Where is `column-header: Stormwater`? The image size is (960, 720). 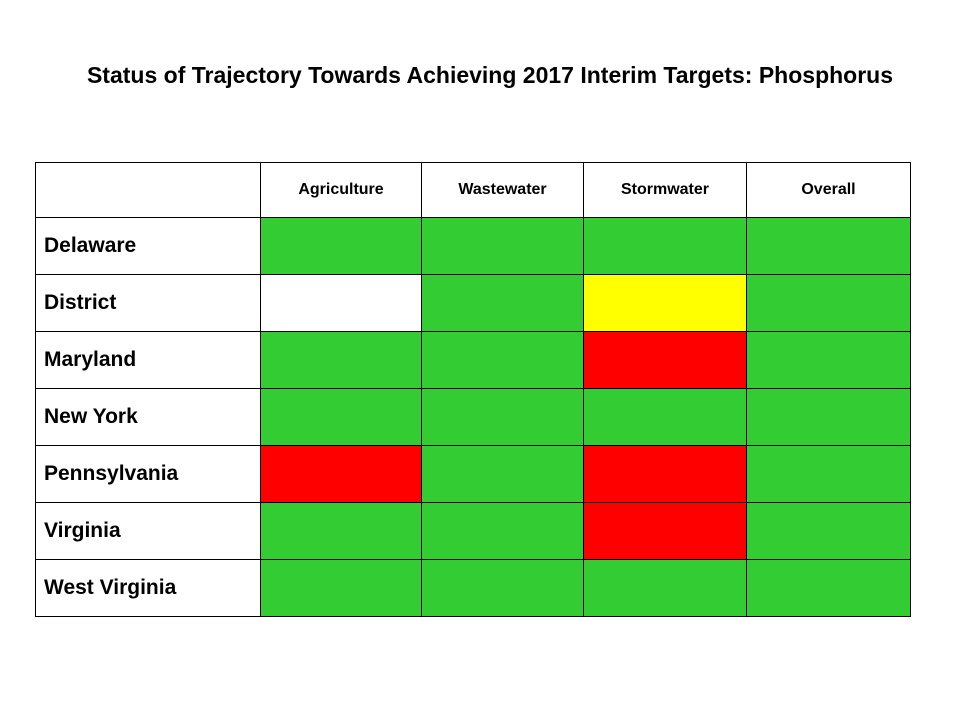
column-header: Stormwater is located at coordinates (665, 190).